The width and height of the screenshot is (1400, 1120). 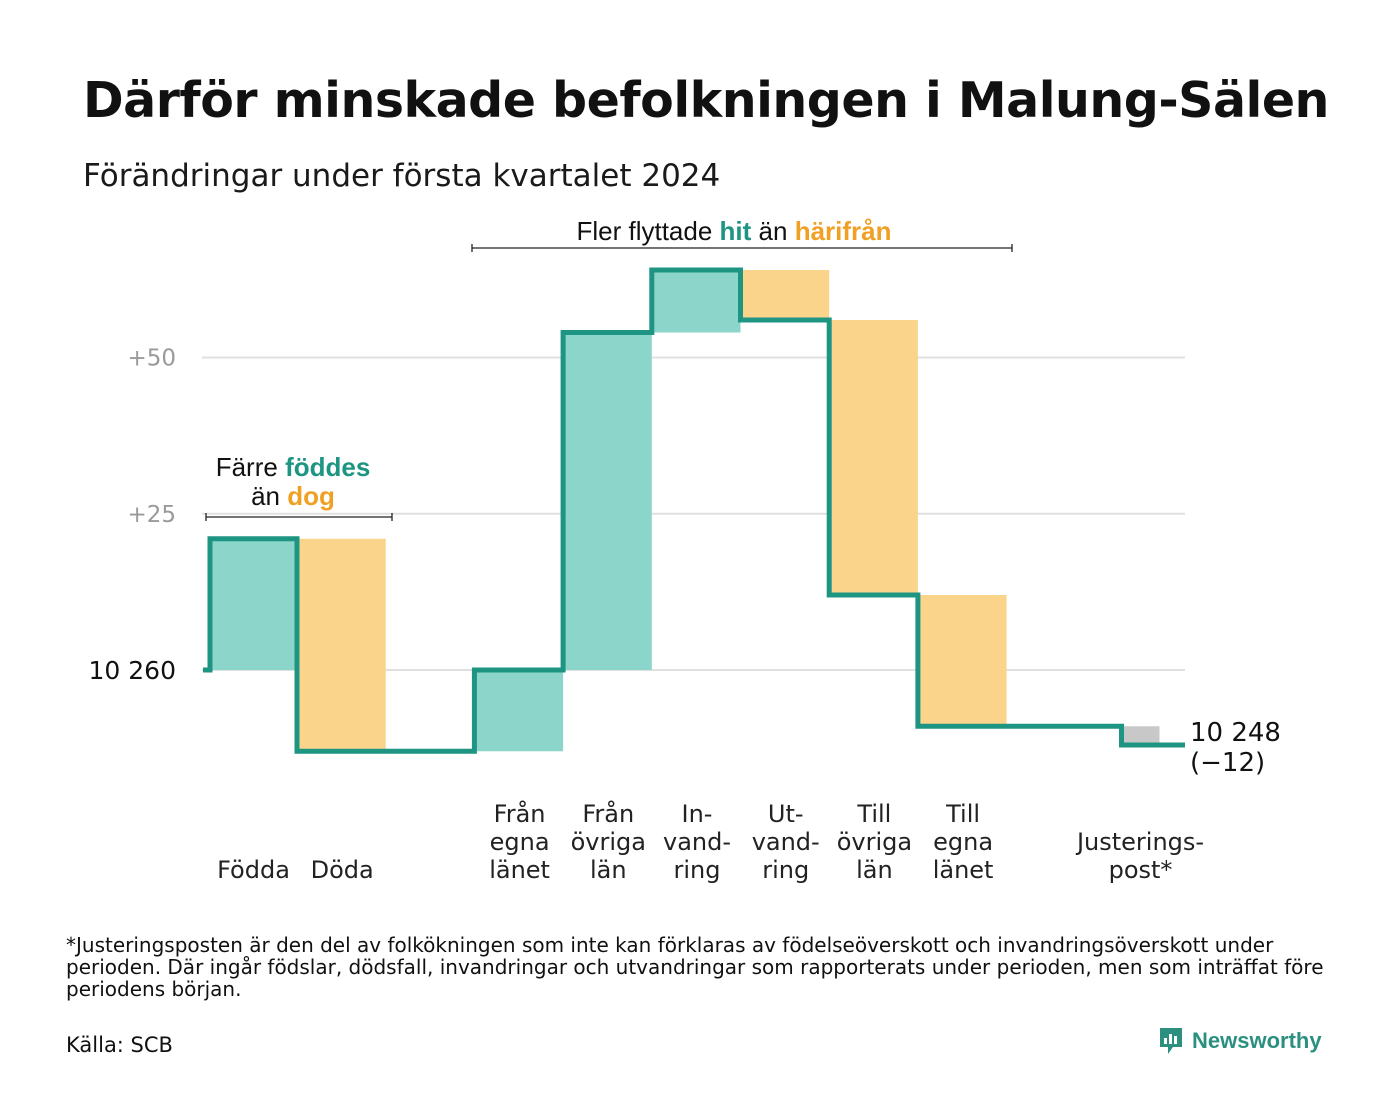 I want to click on migration-annotation-highlight-in: hit, so click(x=736, y=231).